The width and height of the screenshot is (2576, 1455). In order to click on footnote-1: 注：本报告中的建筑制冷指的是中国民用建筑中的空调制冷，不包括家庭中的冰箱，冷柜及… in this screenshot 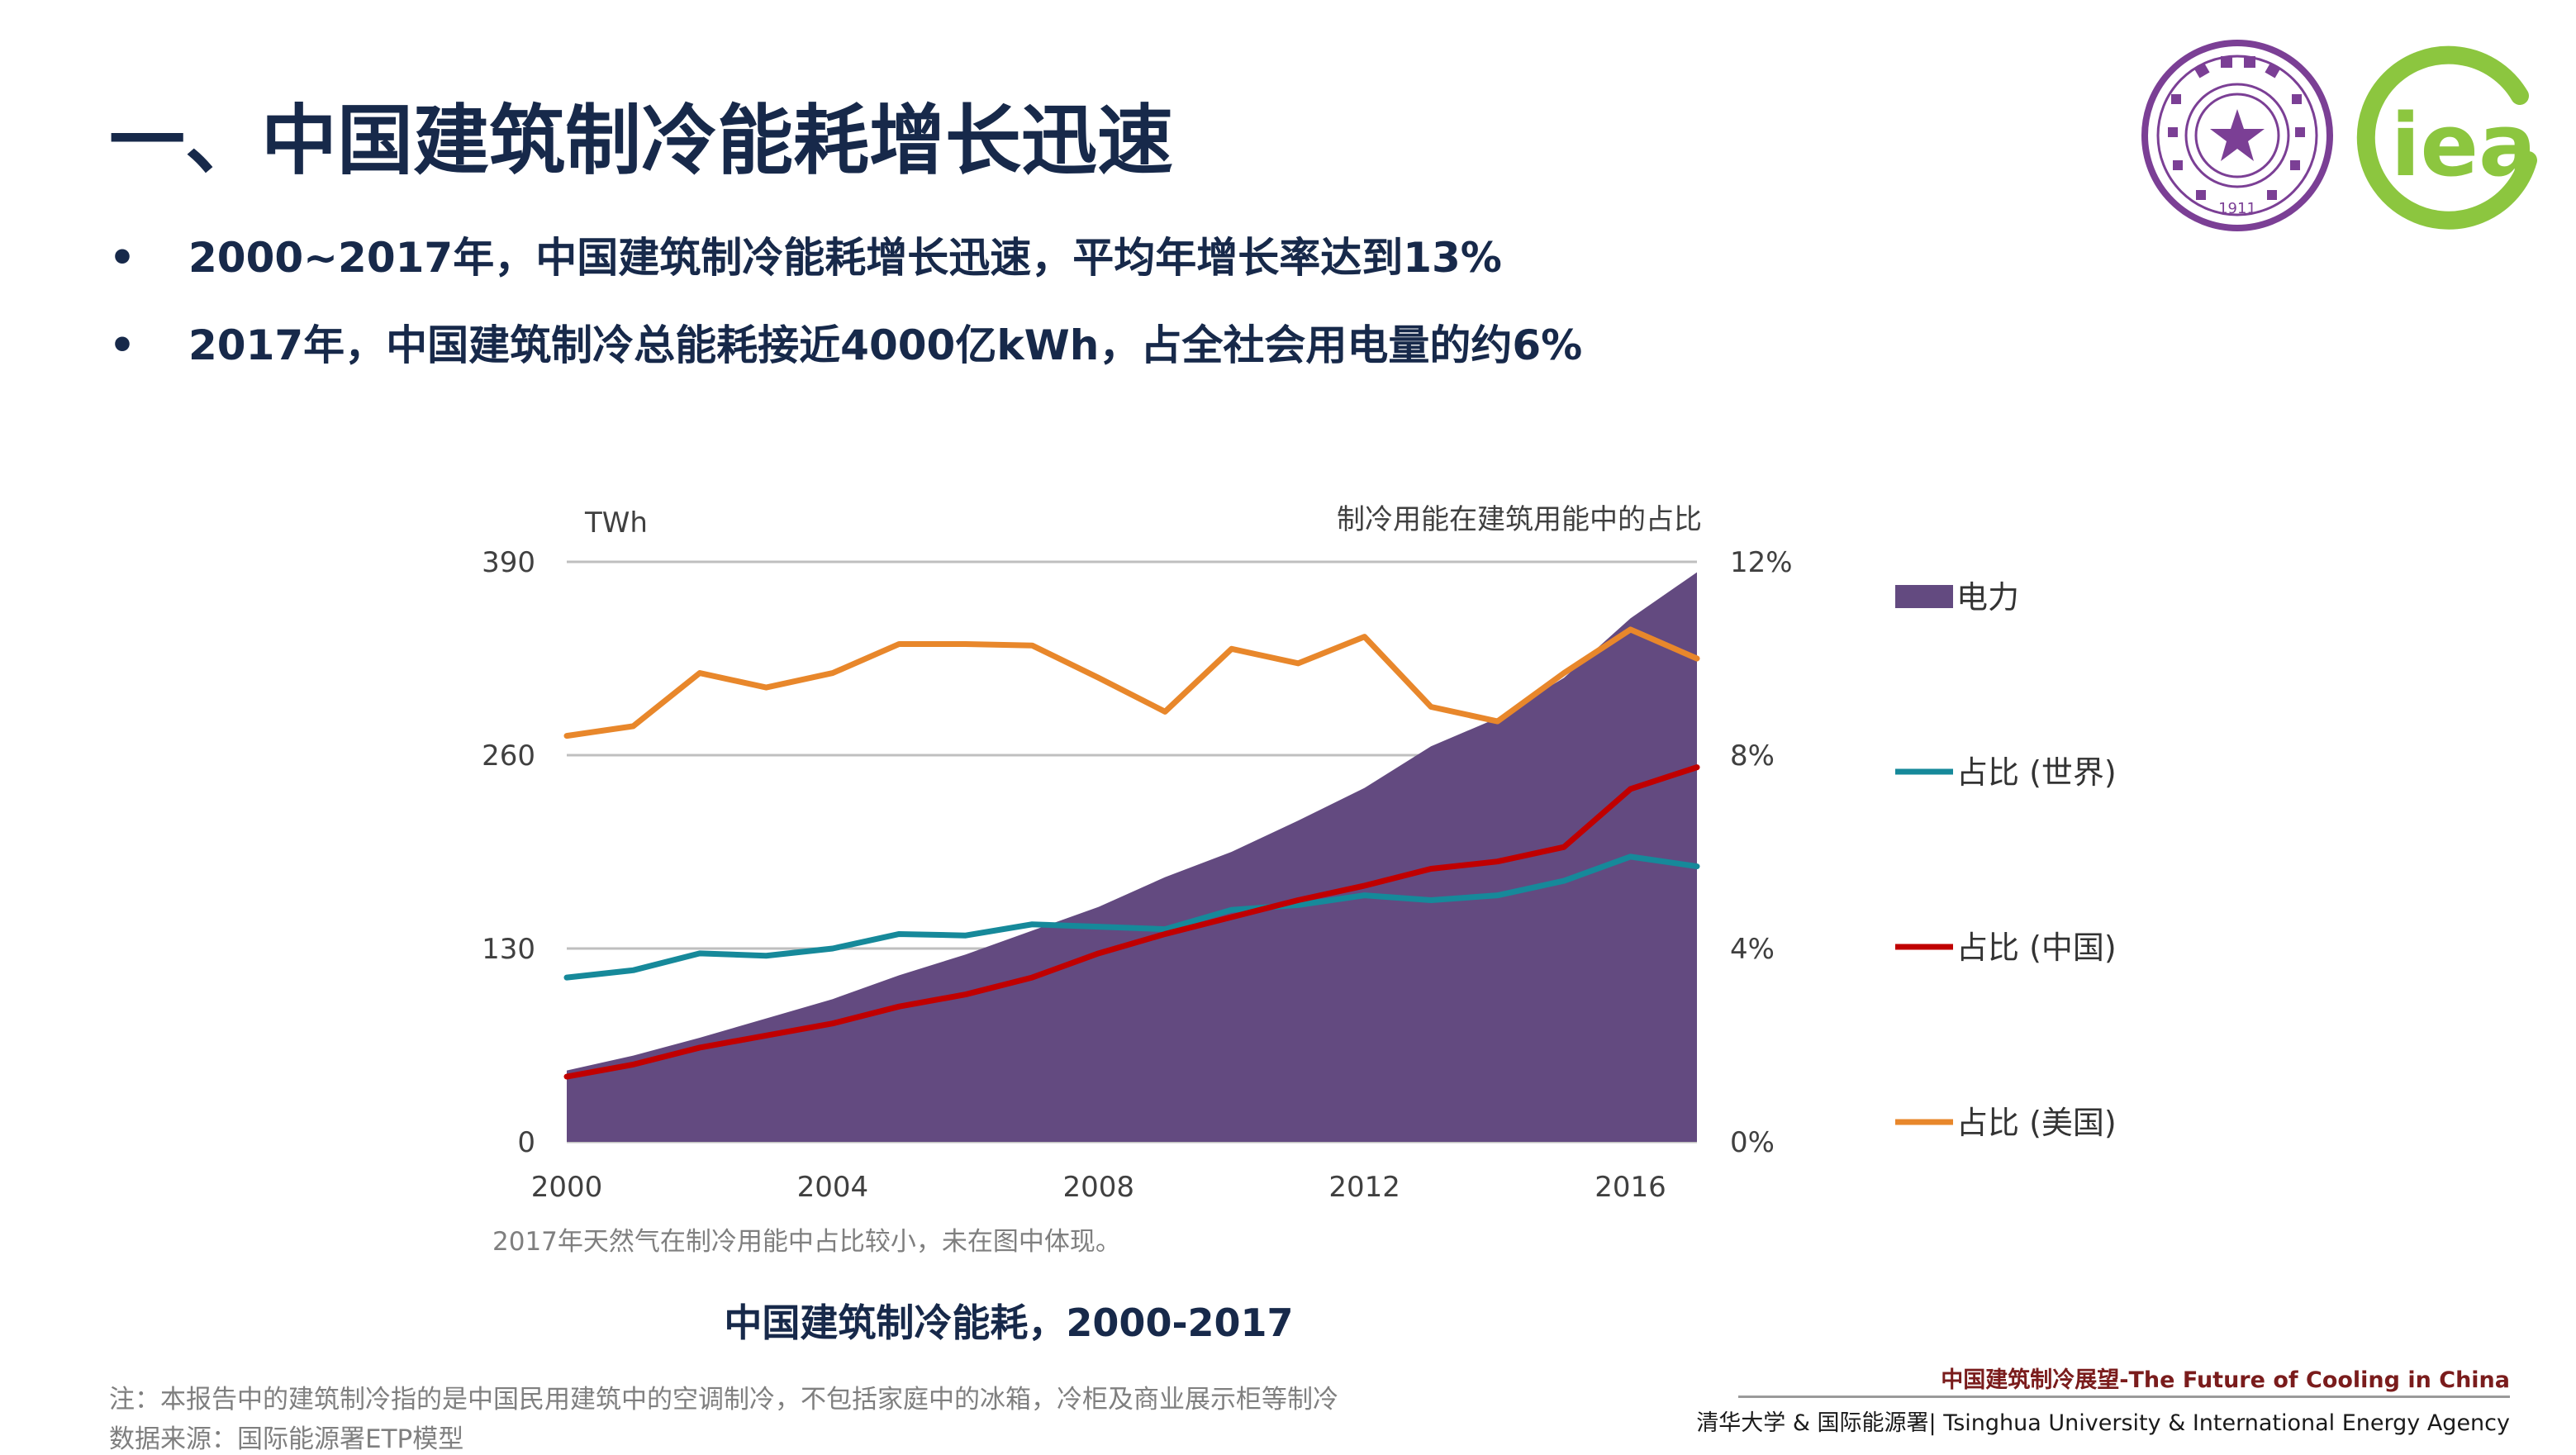, I will do `click(723, 1400)`.